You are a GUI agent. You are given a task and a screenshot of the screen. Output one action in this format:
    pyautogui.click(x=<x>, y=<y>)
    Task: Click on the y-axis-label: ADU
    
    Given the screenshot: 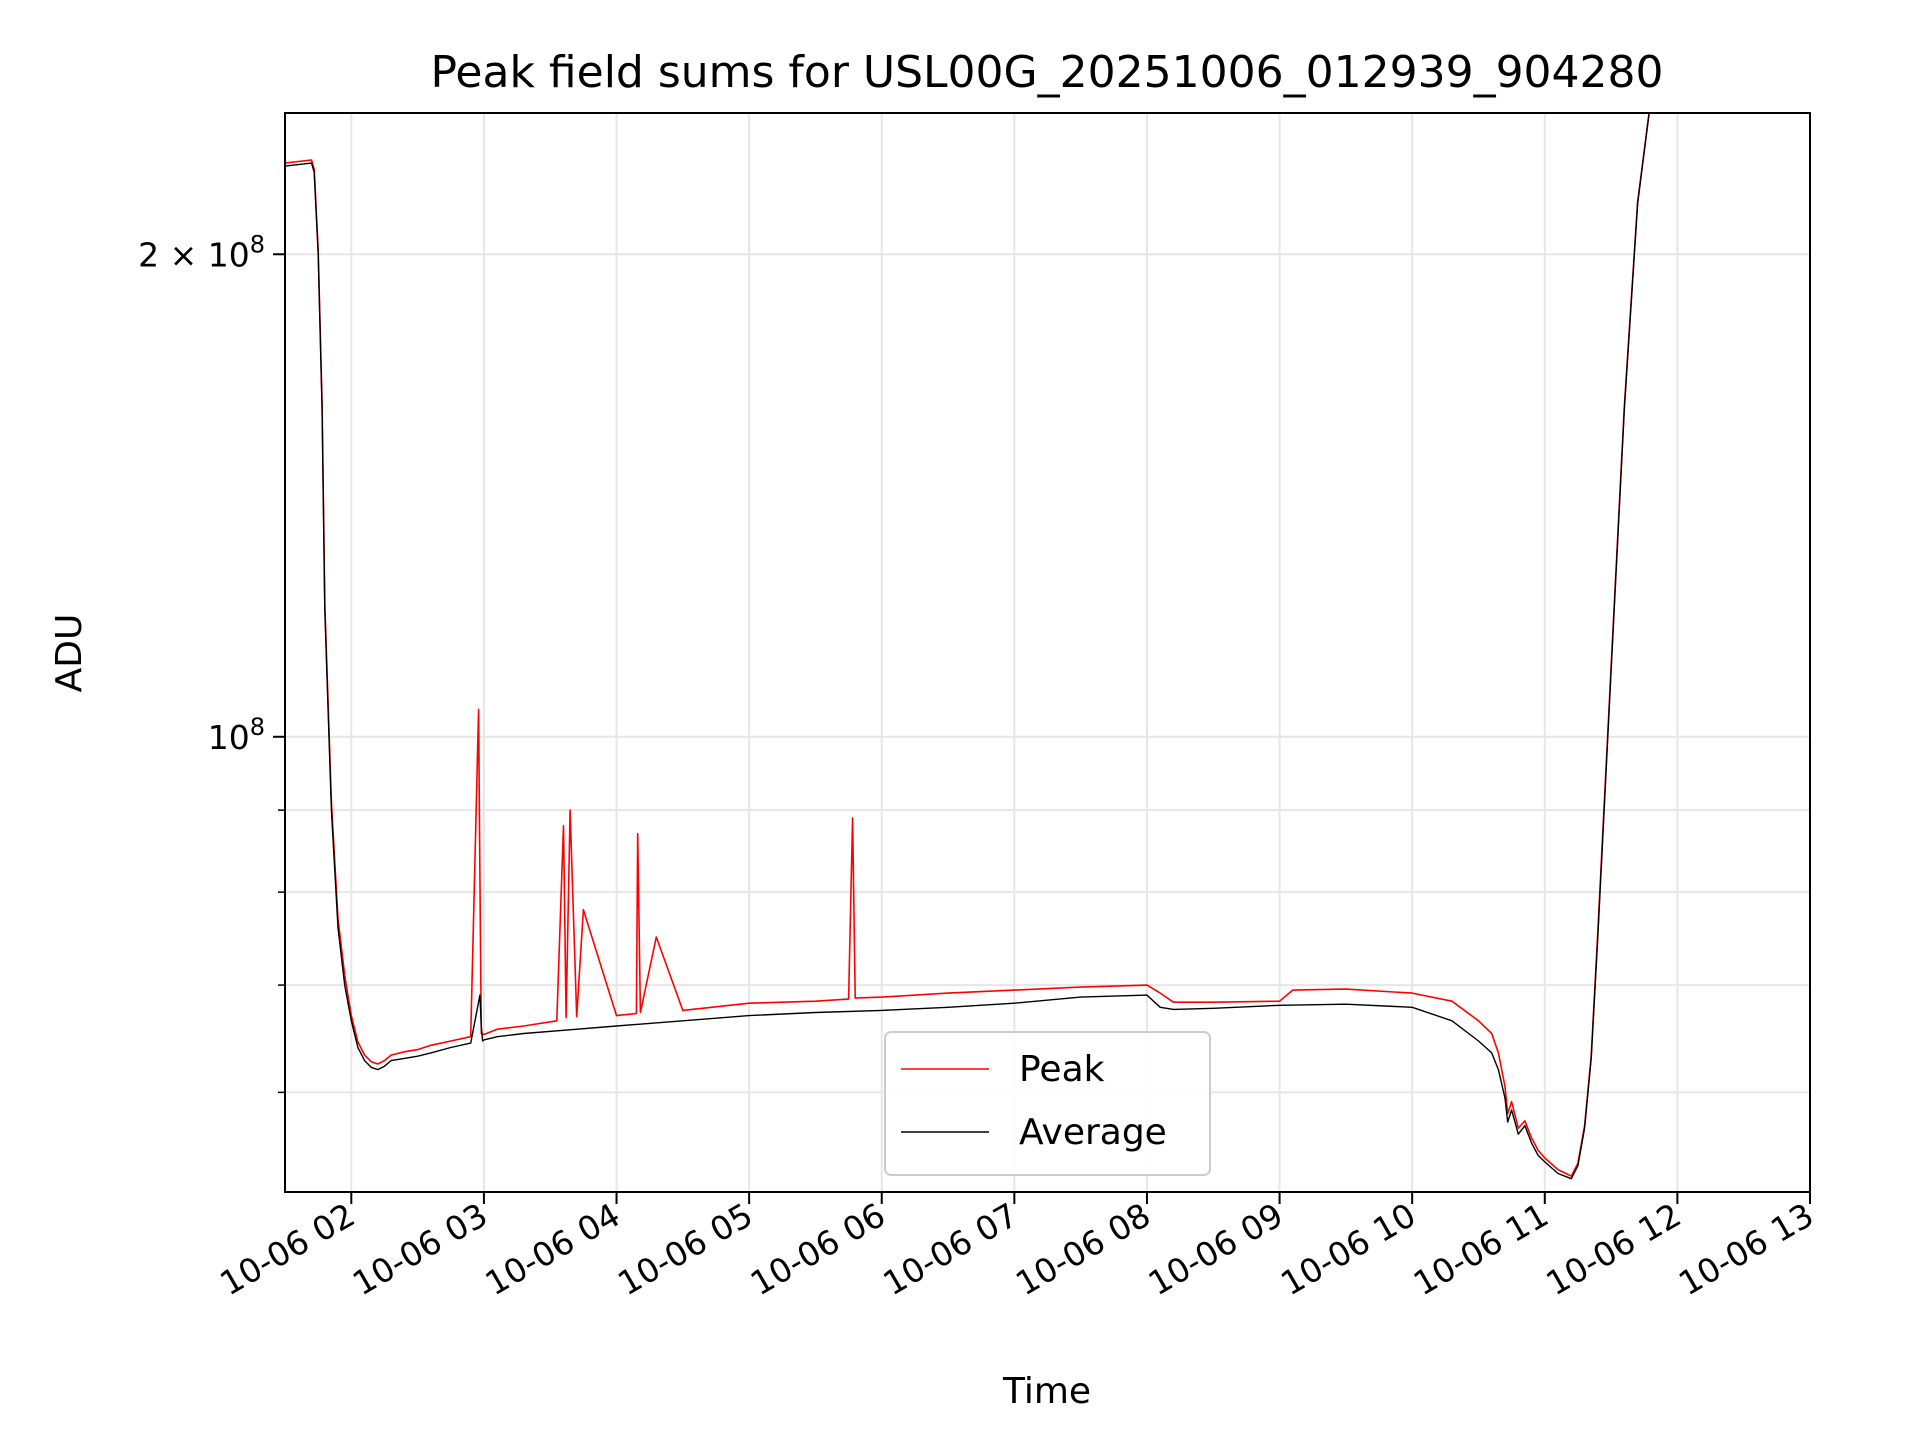 What is the action you would take?
    pyautogui.click(x=69, y=653)
    